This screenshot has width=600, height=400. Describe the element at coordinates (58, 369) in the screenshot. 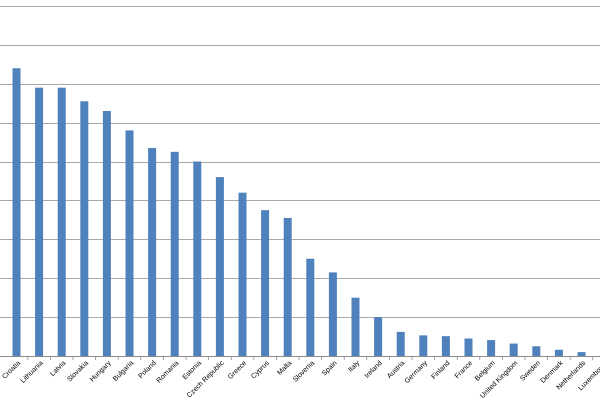

I see `x-tick-label: Latvia` at that location.